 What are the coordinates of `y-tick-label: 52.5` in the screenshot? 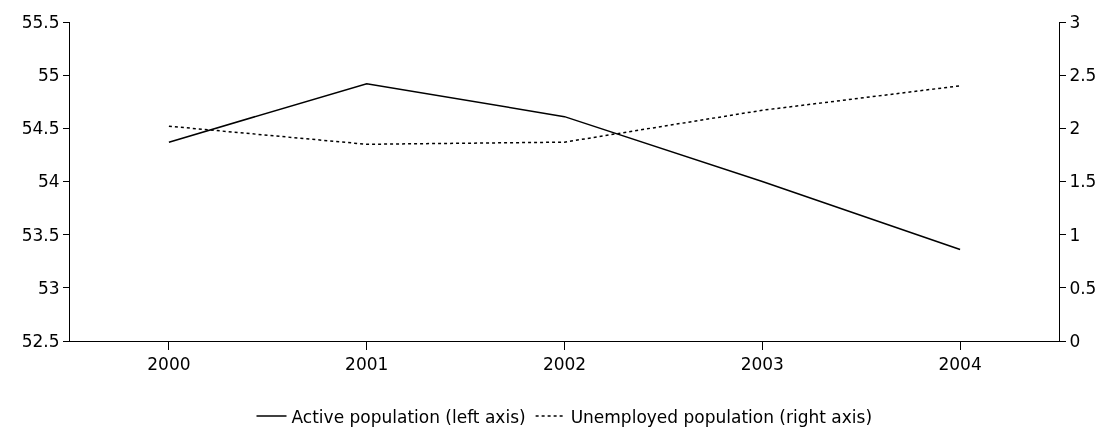 It's located at (40, 340).